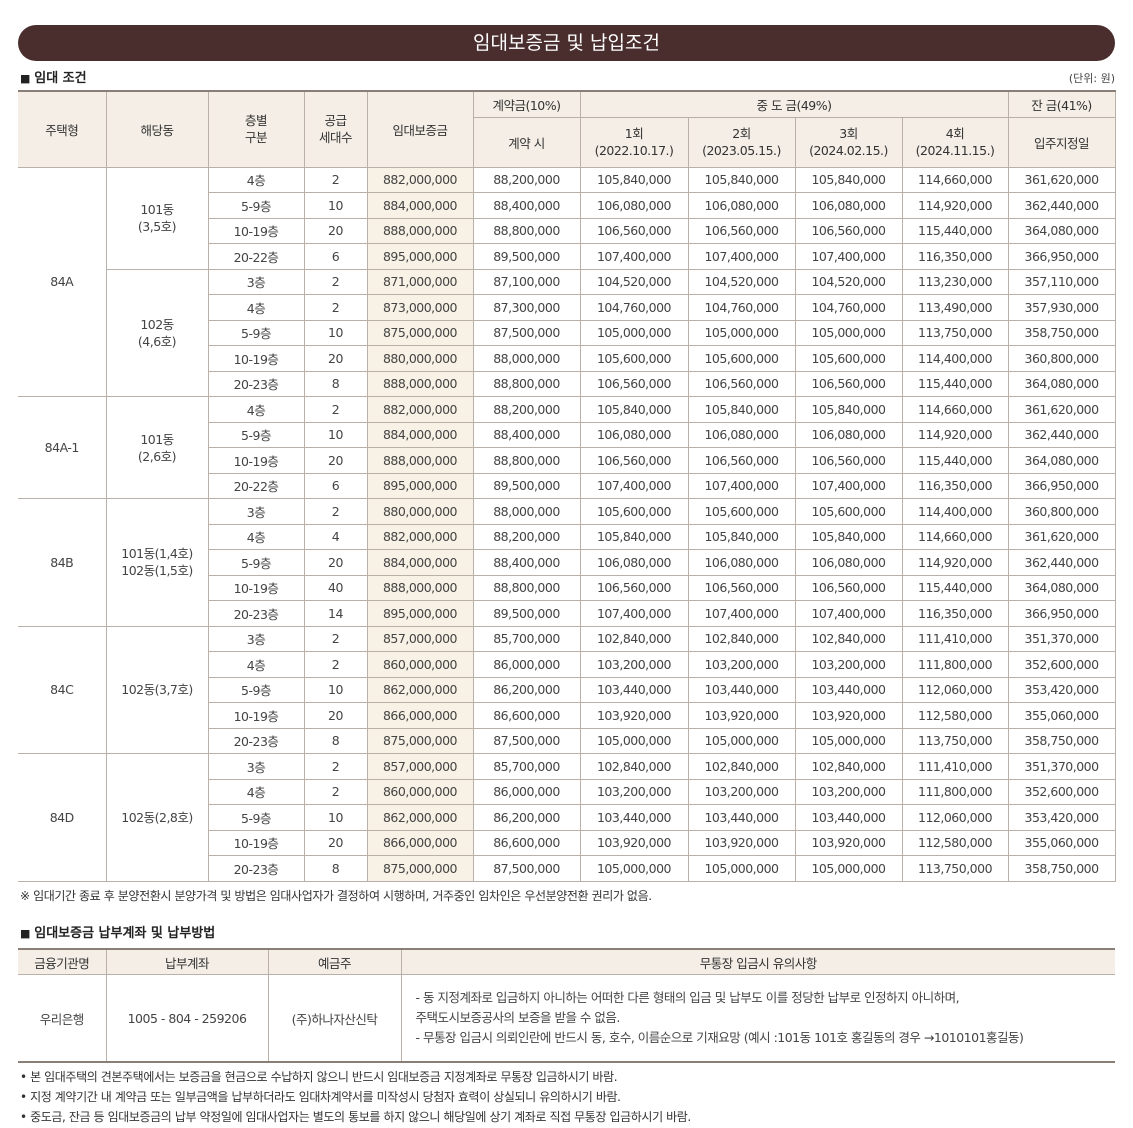 This screenshot has width=1133, height=1128. What do you see at coordinates (1062, 587) in the screenshot?
I see `cell-balance: 364,080,000` at bounding box center [1062, 587].